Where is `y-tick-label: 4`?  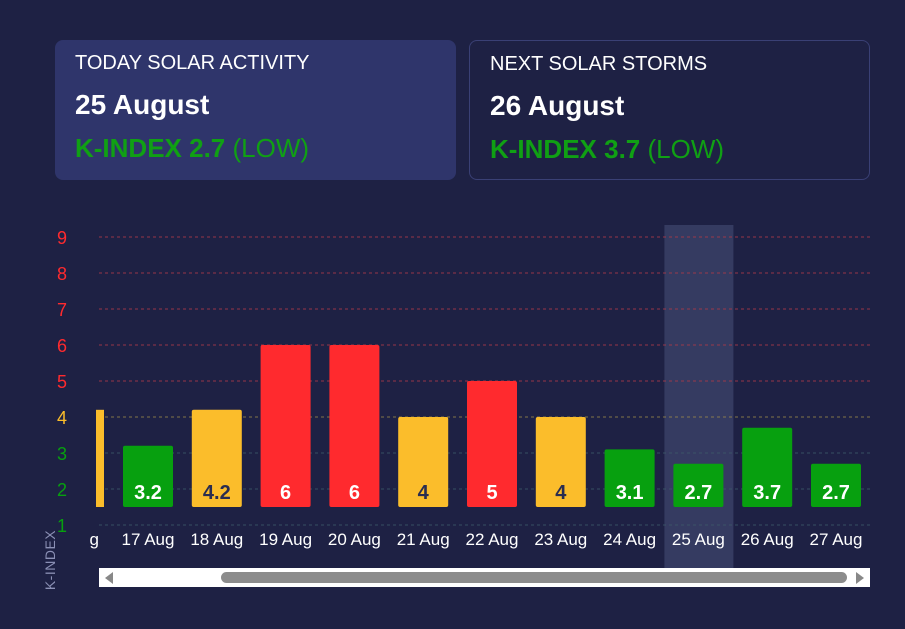 y-tick-label: 4 is located at coordinates (62, 418).